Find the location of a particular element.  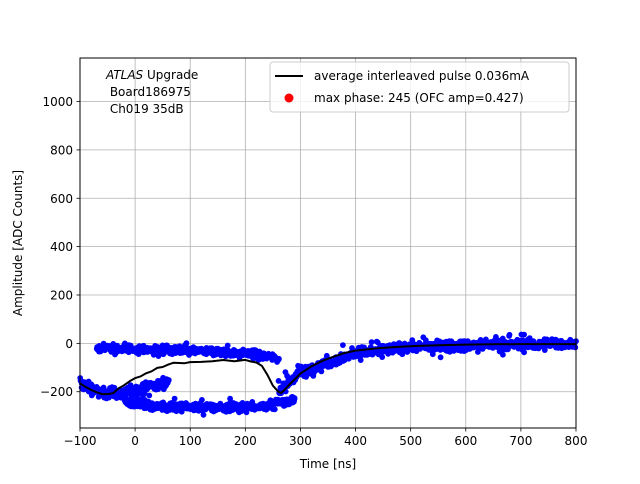

y-tick-label: 1000 is located at coordinates (57, 102).